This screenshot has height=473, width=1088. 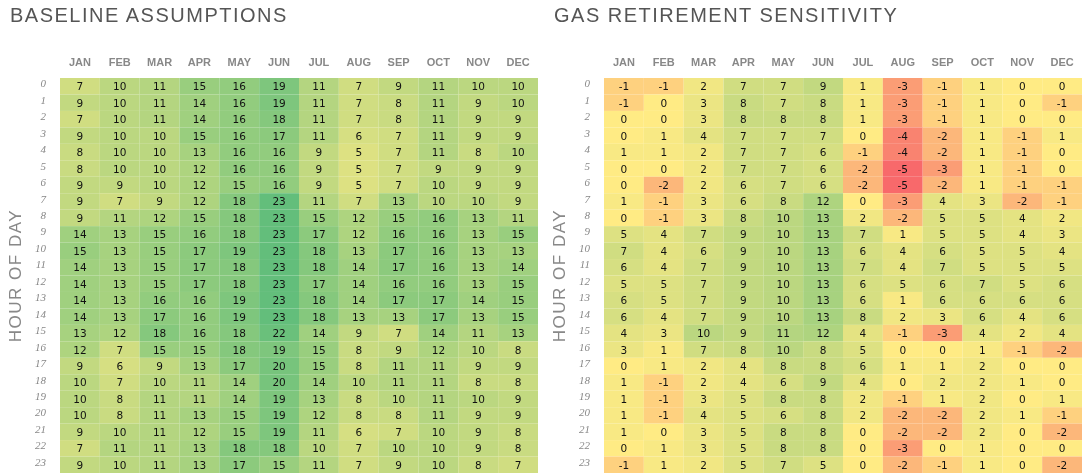 I want to click on y-tick-label: 20, so click(x=585, y=412).